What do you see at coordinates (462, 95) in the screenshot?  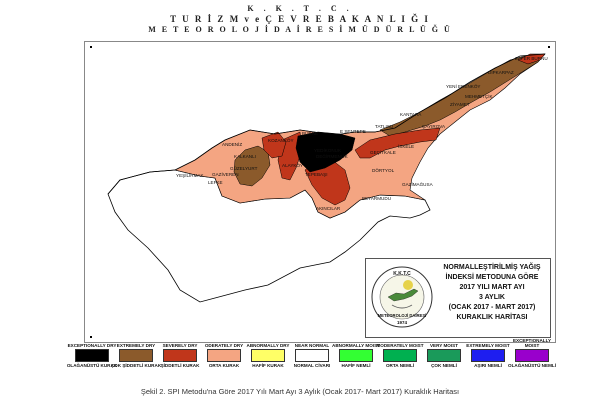 I see `region-extremely-dry-east` at bounding box center [462, 95].